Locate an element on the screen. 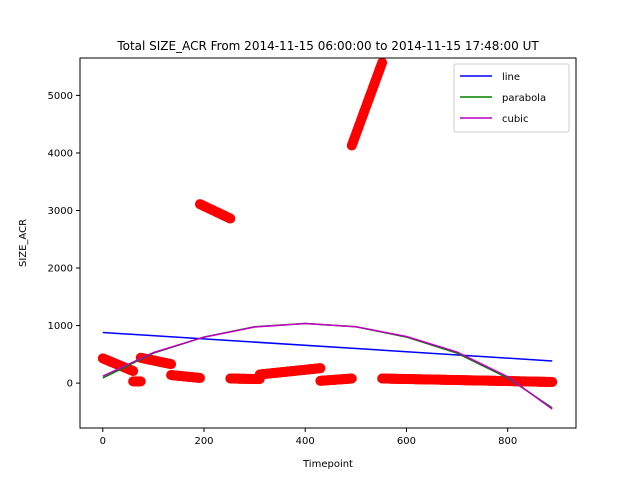 The image size is (640, 480). y-axis-label: SIZE_ACR is located at coordinates (23, 243).